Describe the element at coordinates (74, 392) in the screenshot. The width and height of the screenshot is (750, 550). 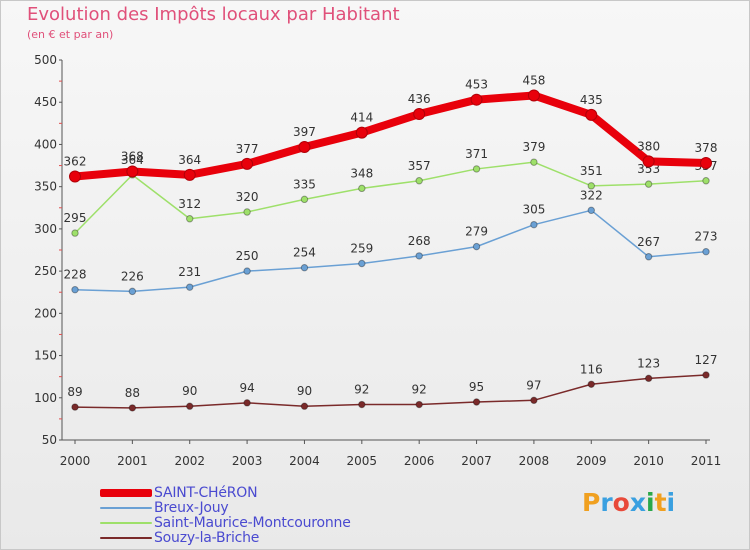
I see `data-label: 89` at that location.